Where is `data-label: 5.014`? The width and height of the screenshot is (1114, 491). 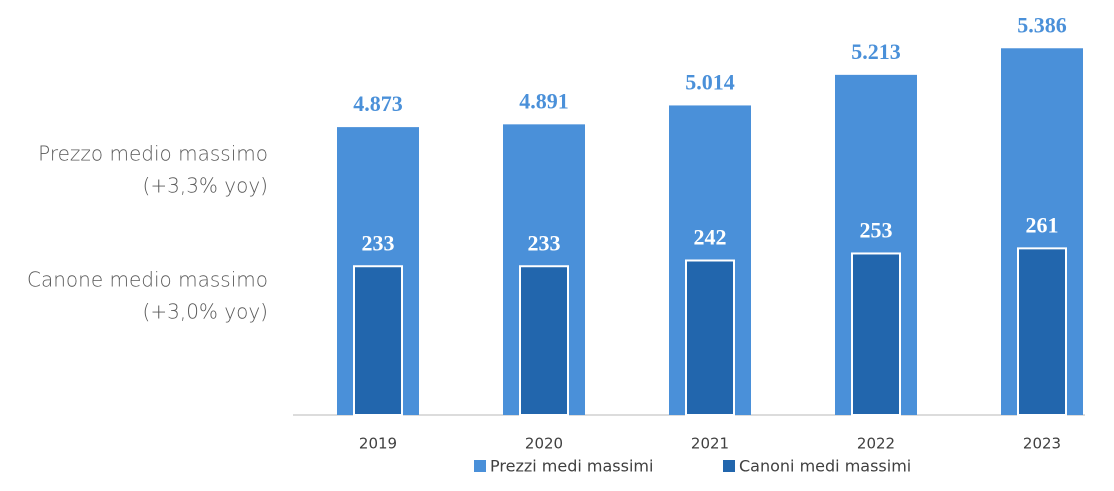
data-label: 5.014 is located at coordinates (710, 81).